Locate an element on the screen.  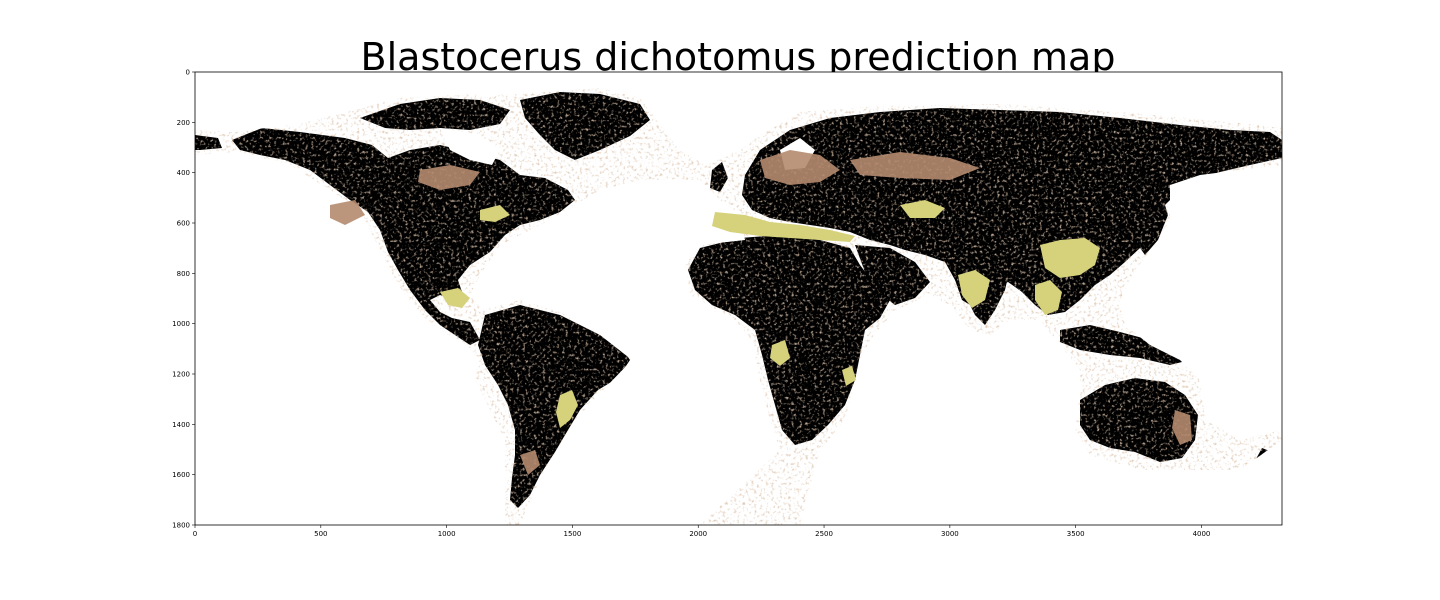
y-tick-label: 0 is located at coordinates (188, 73).